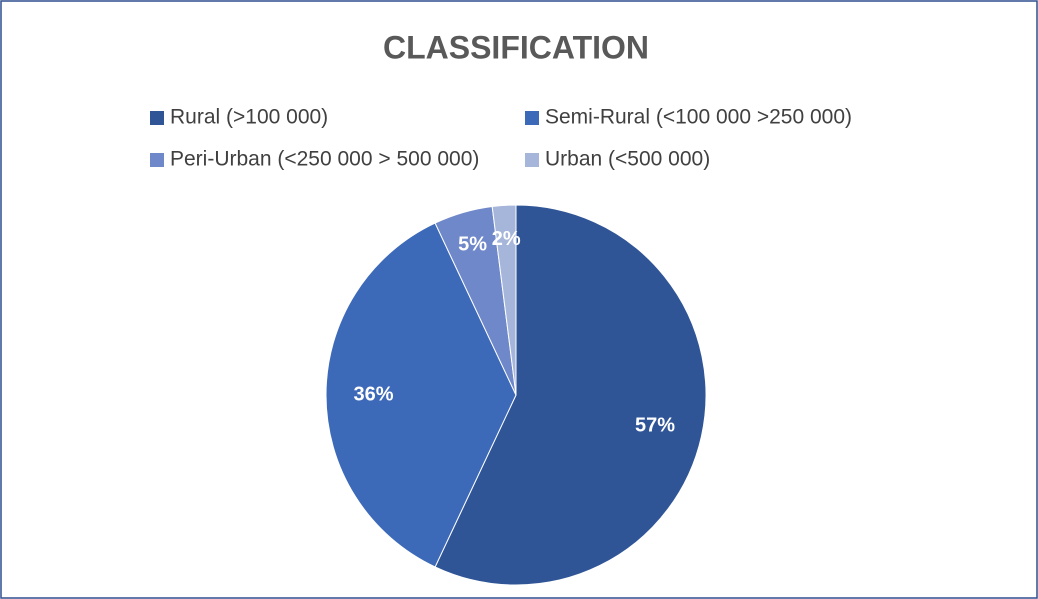 The width and height of the screenshot is (1038, 599). I want to click on legend-label: Rural (>100 000), so click(249, 117).